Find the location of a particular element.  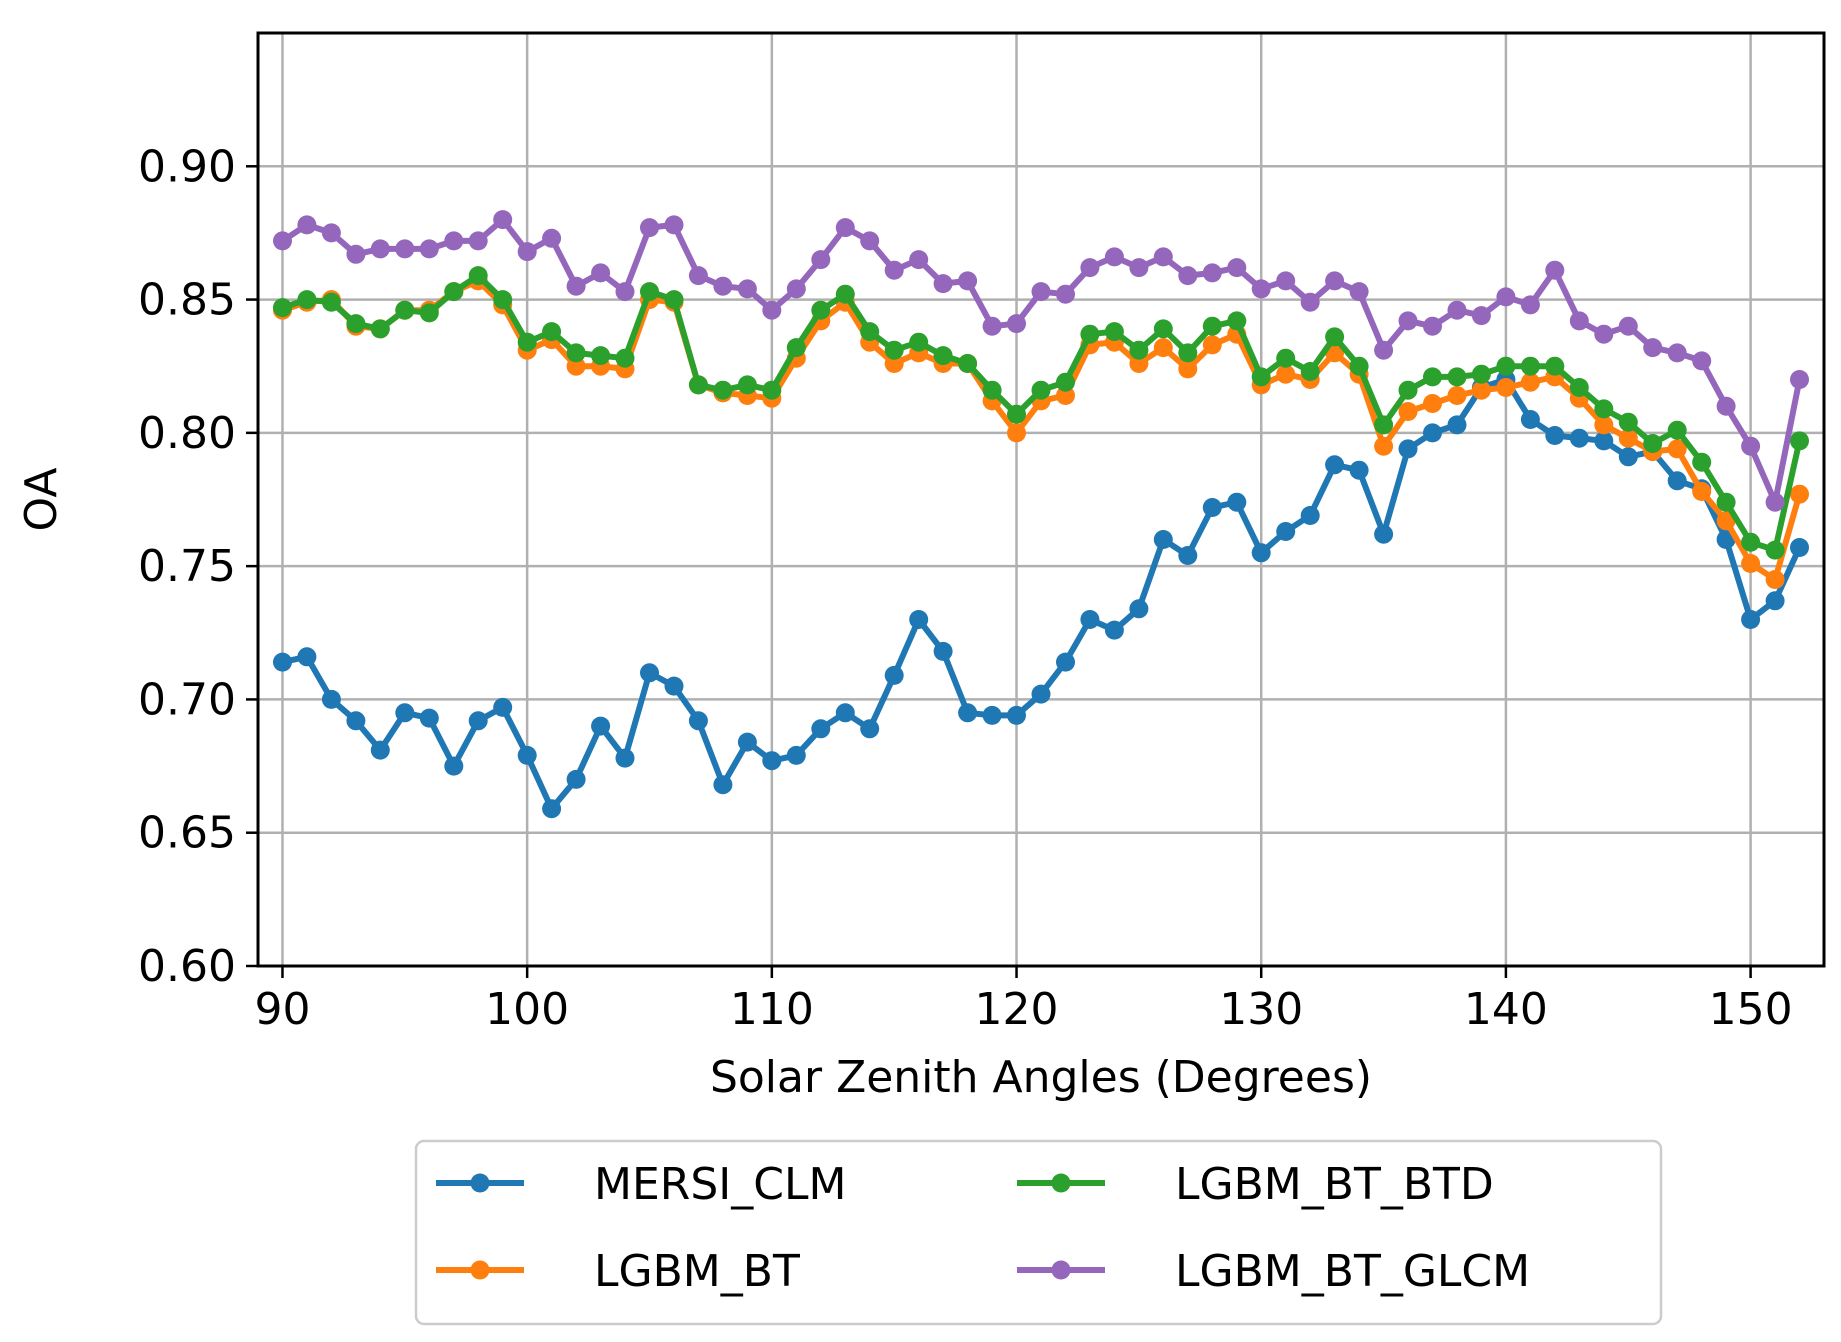

legend-label-mersi-clm: MERSI_CLM is located at coordinates (720, 1184).